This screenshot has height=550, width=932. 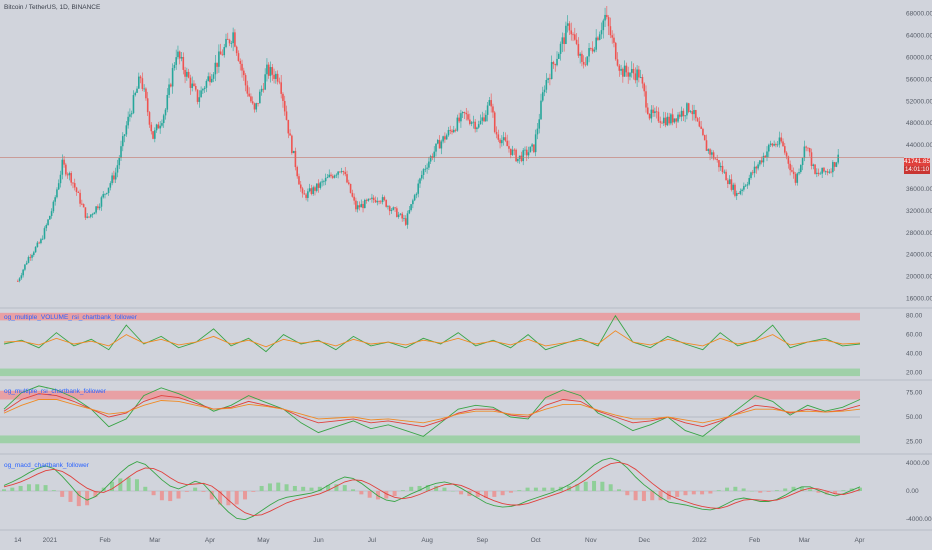 I want to click on price-tick-label: 60000.00, so click(x=919, y=58).